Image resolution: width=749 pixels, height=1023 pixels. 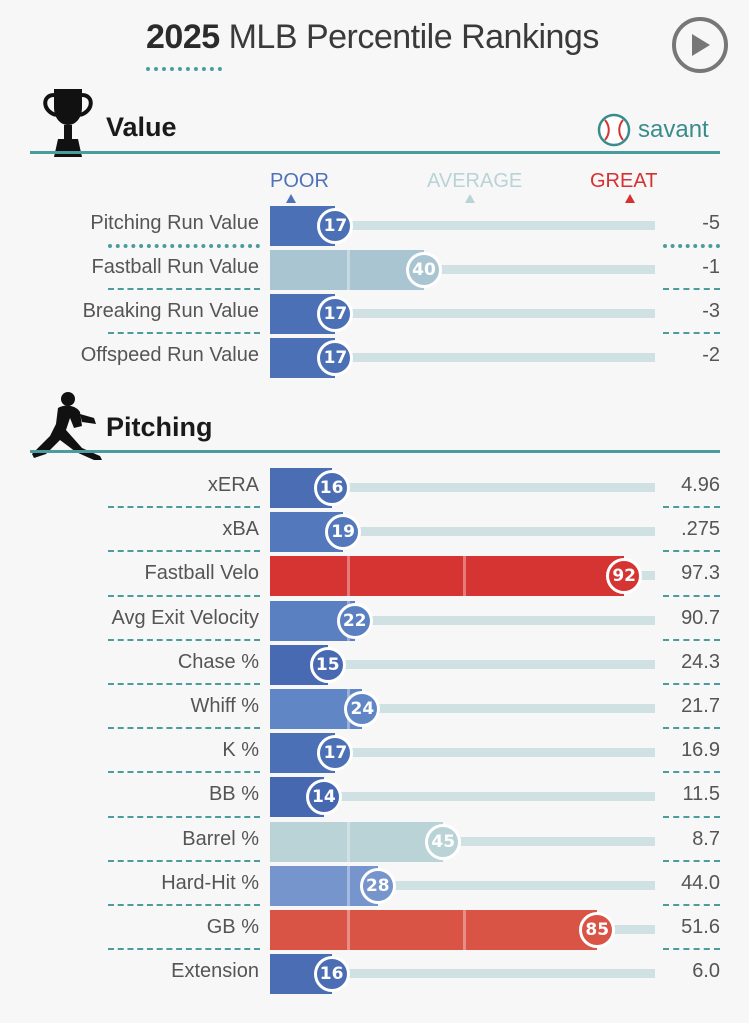 What do you see at coordinates (673, 129) in the screenshot?
I see `savant-brand-text: savant` at bounding box center [673, 129].